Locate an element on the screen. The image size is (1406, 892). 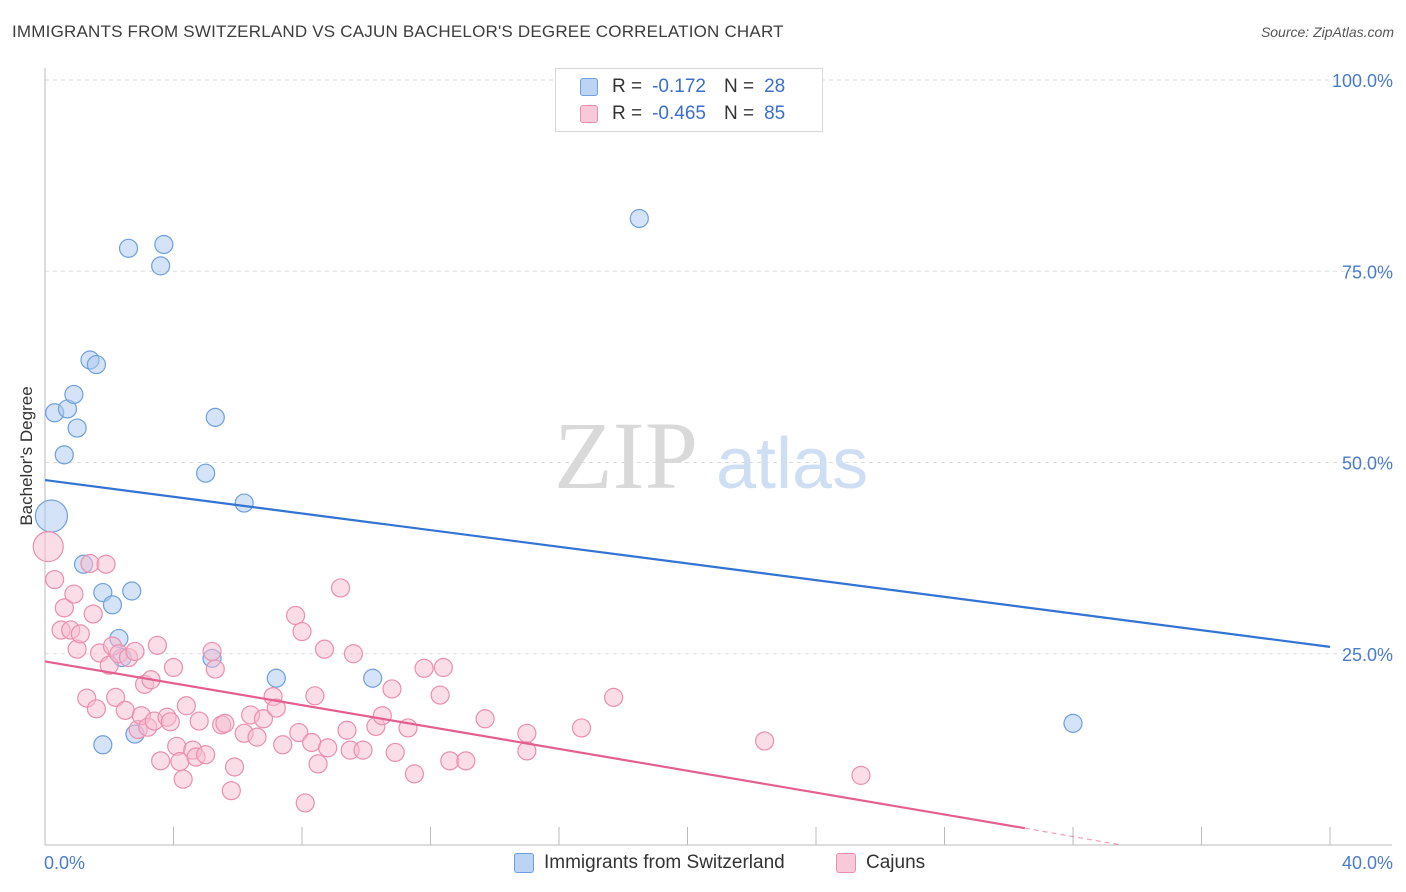
n-value: 85 is located at coordinates (775, 113).